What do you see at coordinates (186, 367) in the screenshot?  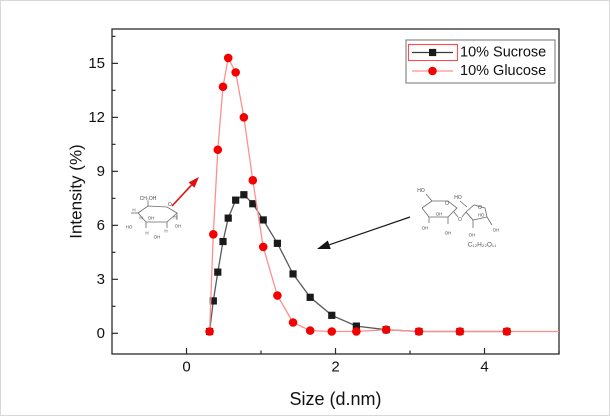 I see `x-tick-label: 0` at bounding box center [186, 367].